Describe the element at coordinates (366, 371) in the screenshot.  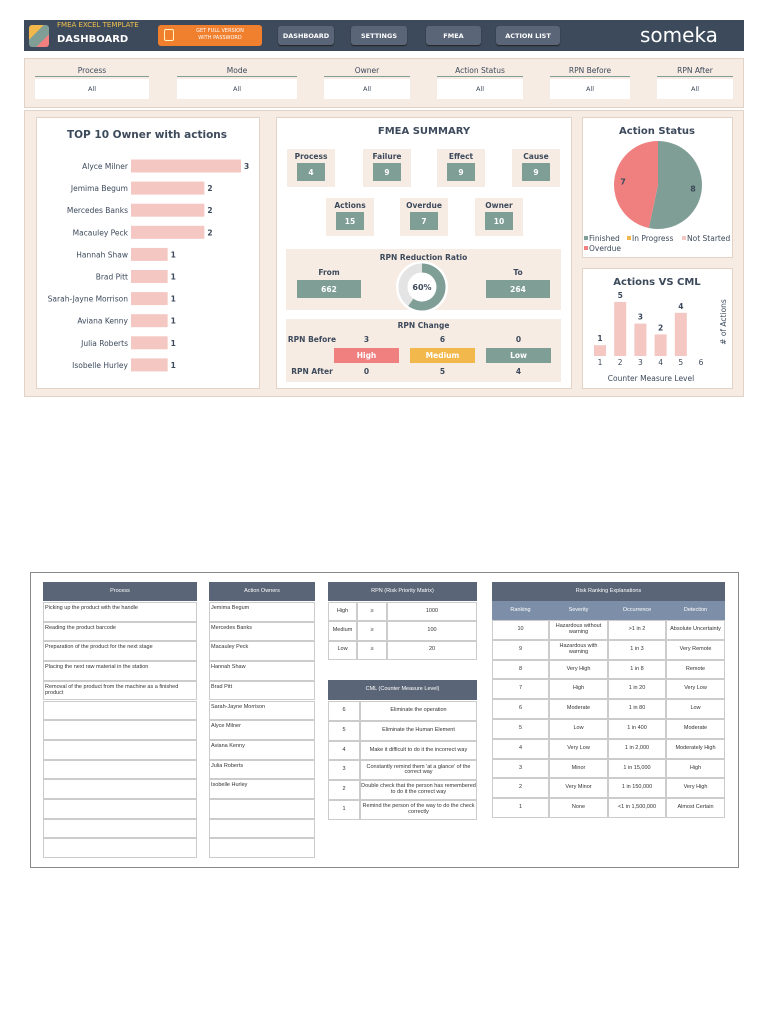
I see `rpn-after-value: 0` at that location.